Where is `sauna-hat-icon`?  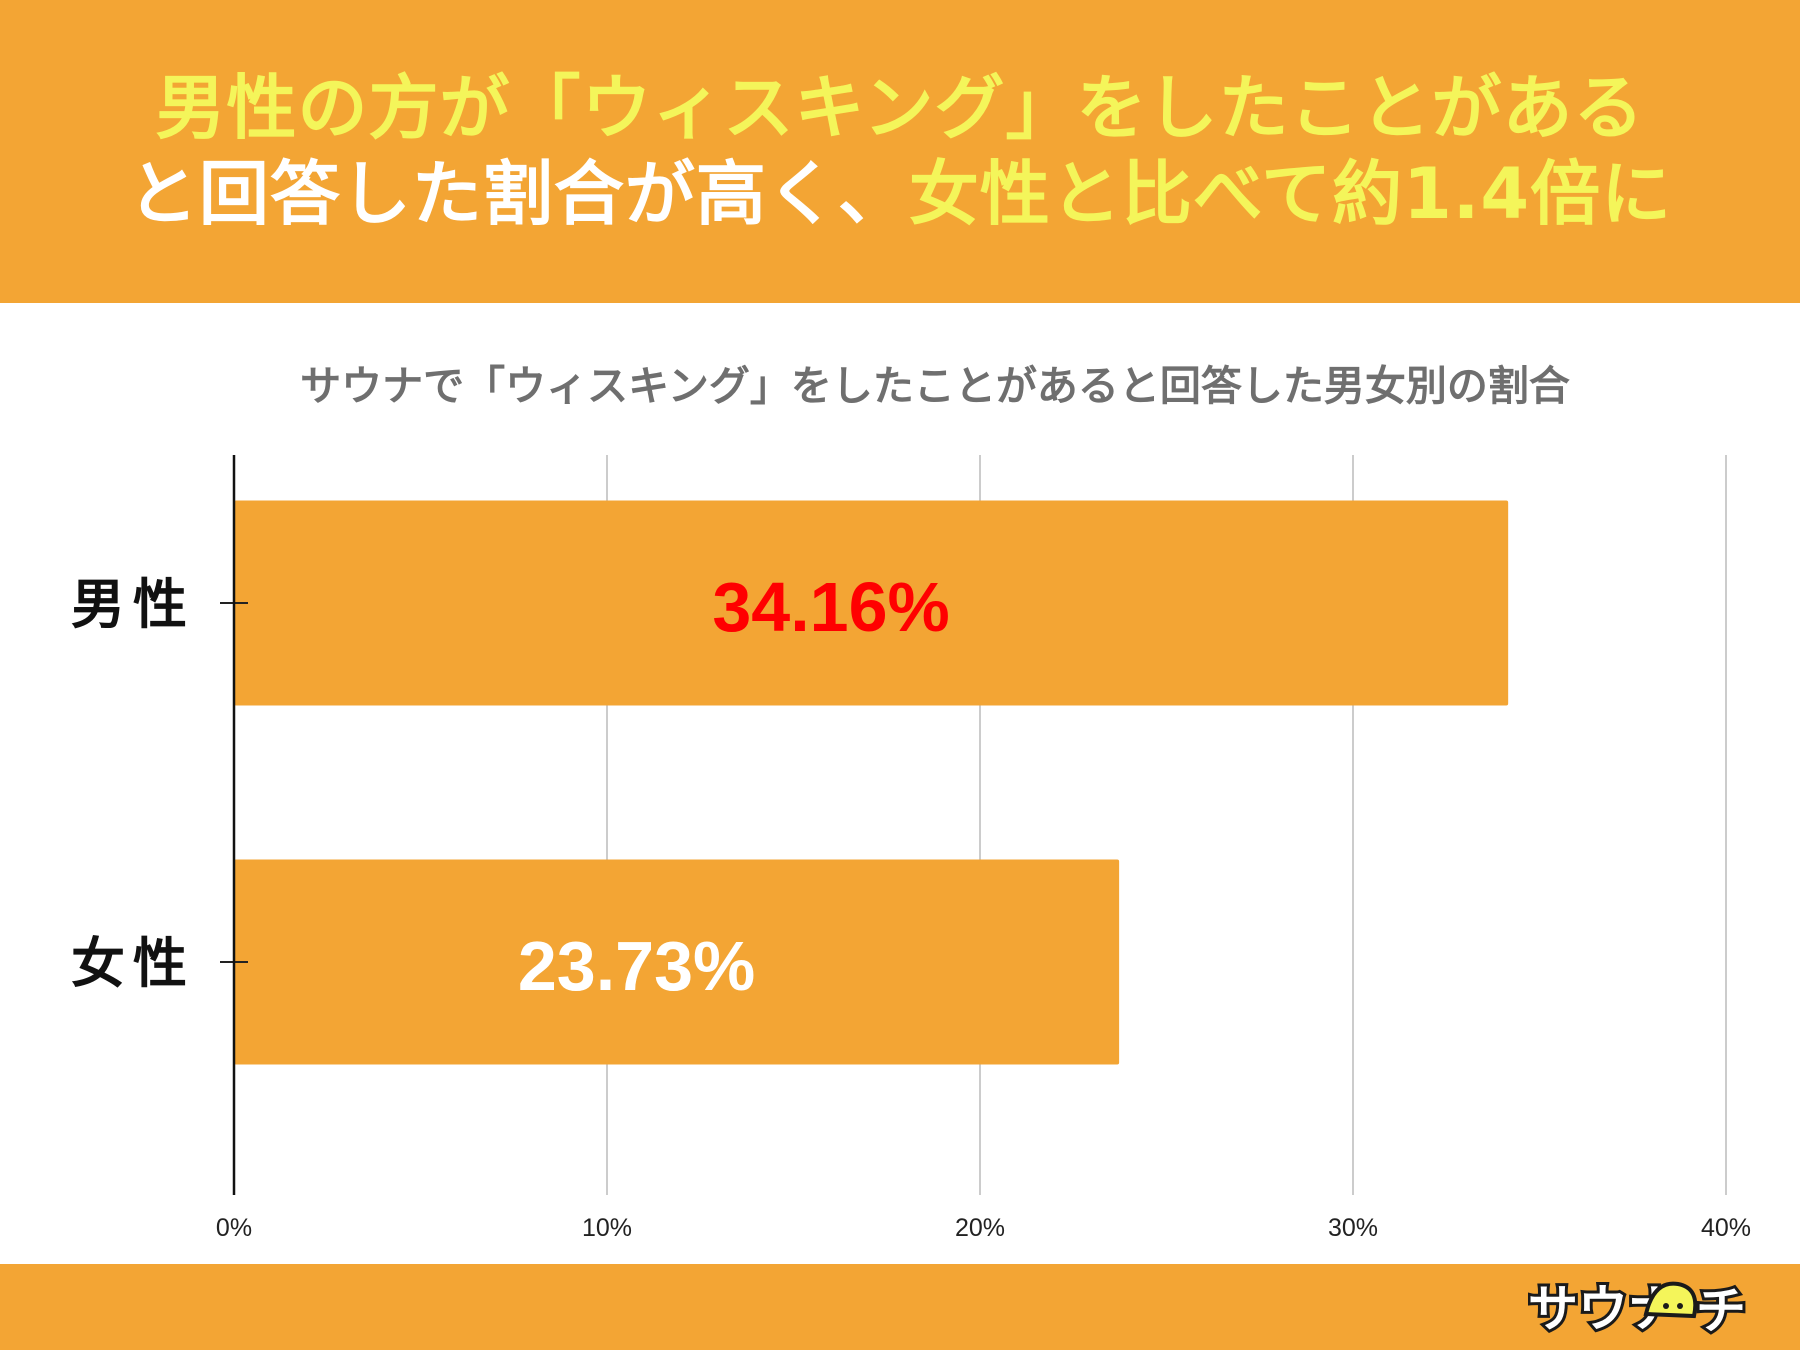 sauna-hat-icon is located at coordinates (1670, 1300).